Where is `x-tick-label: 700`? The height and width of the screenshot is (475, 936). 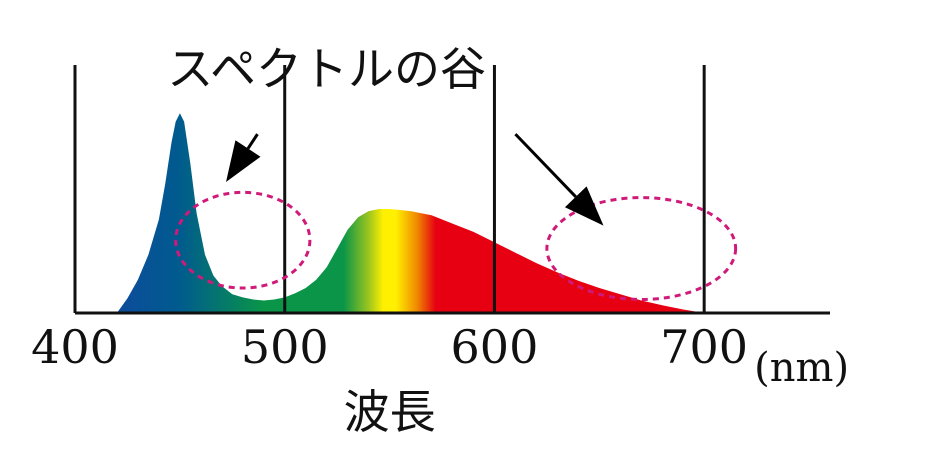 x-tick-label: 700 is located at coordinates (704, 347).